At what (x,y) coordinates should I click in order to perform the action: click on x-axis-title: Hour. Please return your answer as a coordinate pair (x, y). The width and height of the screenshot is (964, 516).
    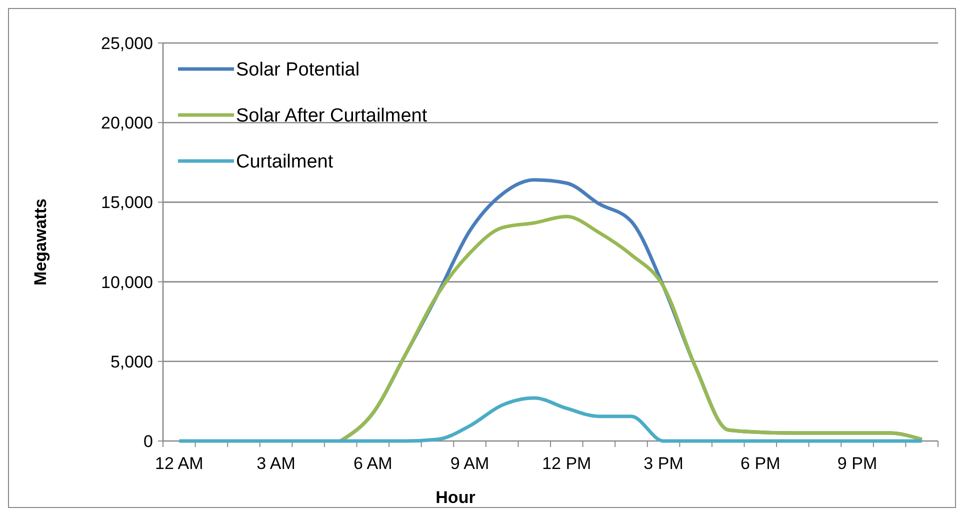
    Looking at the image, I should click on (456, 497).